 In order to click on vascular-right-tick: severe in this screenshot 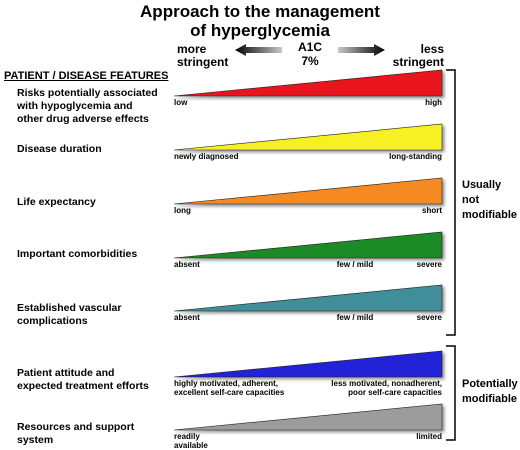, I will do `click(429, 317)`.